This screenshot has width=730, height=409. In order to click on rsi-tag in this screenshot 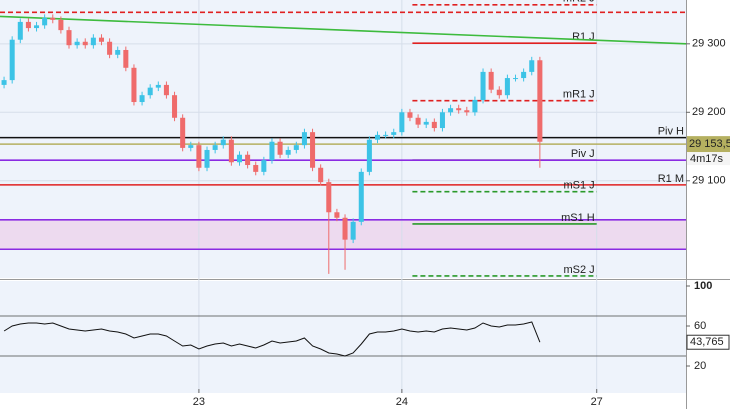, I will do `click(708, 342)`.